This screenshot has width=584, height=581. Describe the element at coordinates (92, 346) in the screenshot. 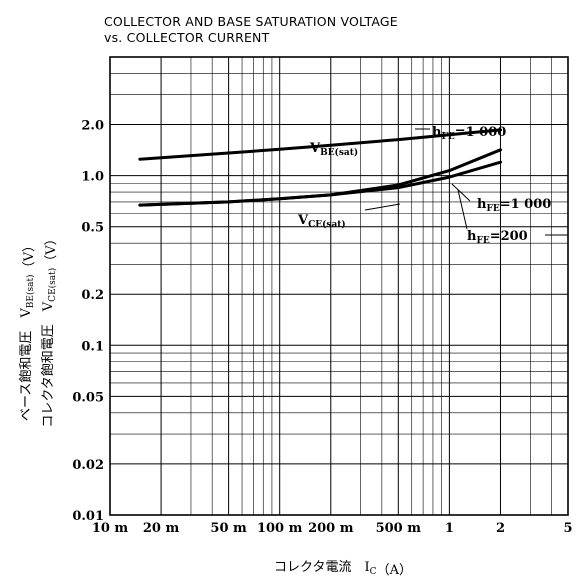

I see `y-tick-label: 0.1` at that location.